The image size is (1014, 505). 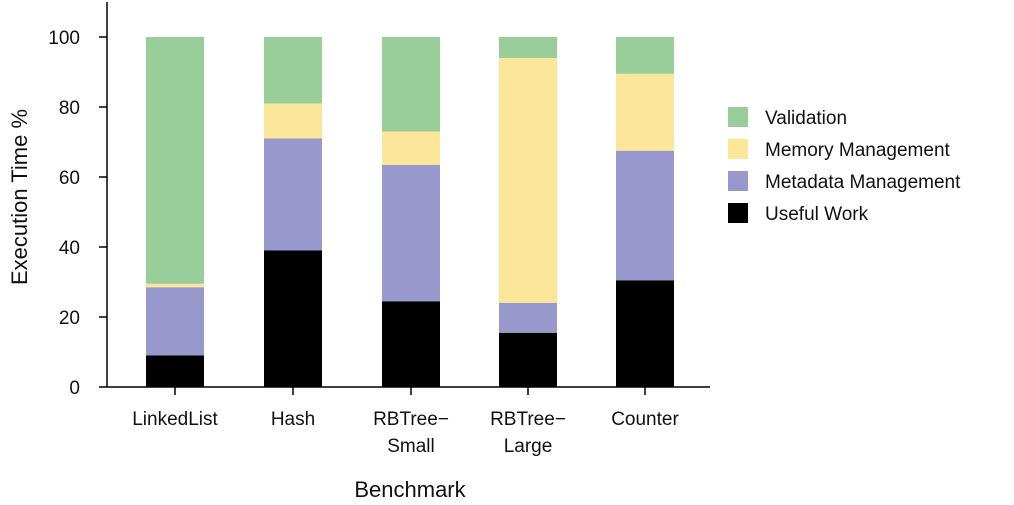 What do you see at coordinates (806, 118) in the screenshot?
I see `legend-label-validation: Validation` at bounding box center [806, 118].